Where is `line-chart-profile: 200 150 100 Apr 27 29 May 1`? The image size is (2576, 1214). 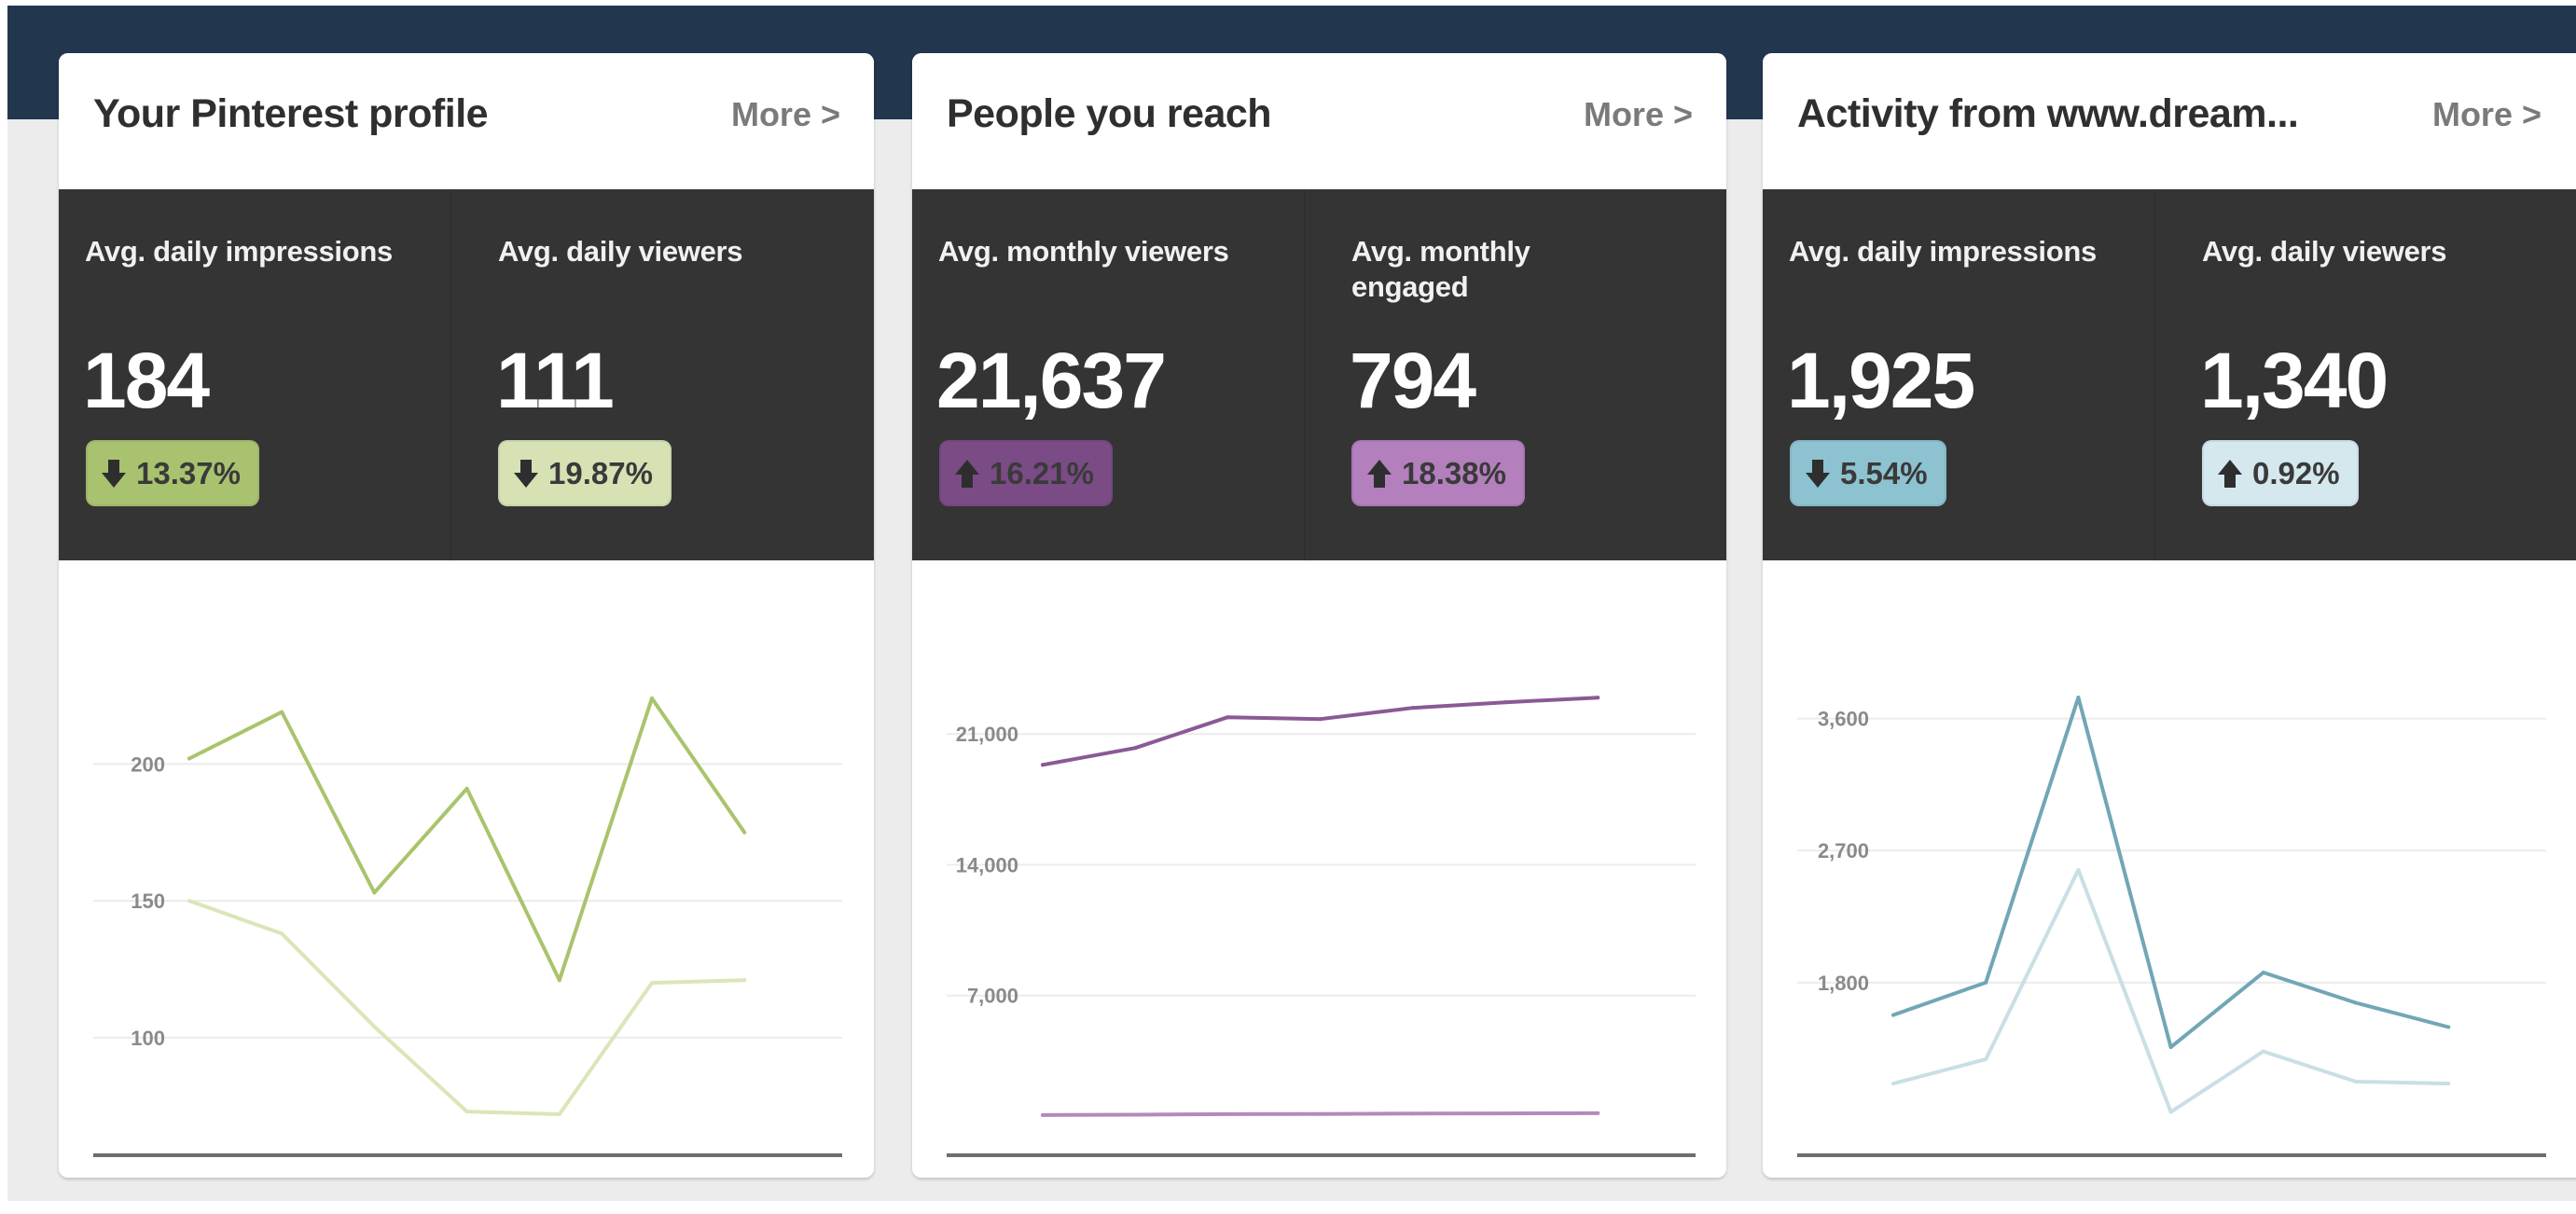 line-chart-profile: 200 150 100 Apr 27 29 May 1 is located at coordinates (467, 937).